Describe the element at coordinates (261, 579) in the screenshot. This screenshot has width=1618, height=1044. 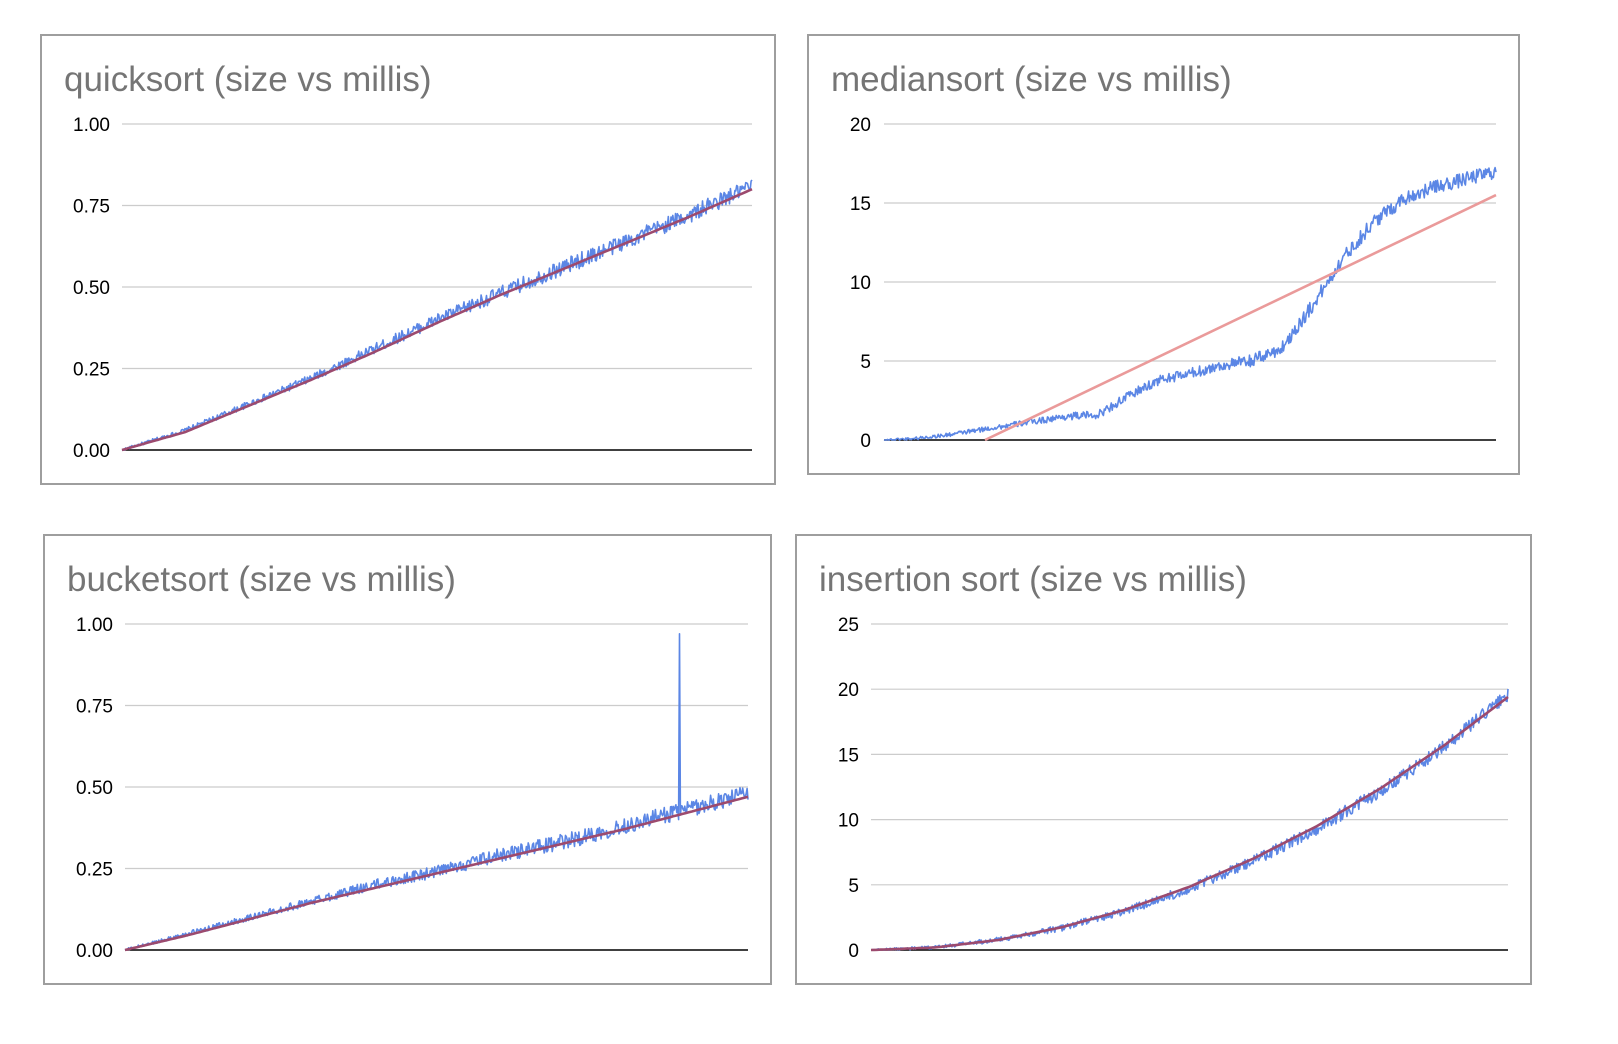
I see `chart-title: bucketsort (size vs millis)` at that location.